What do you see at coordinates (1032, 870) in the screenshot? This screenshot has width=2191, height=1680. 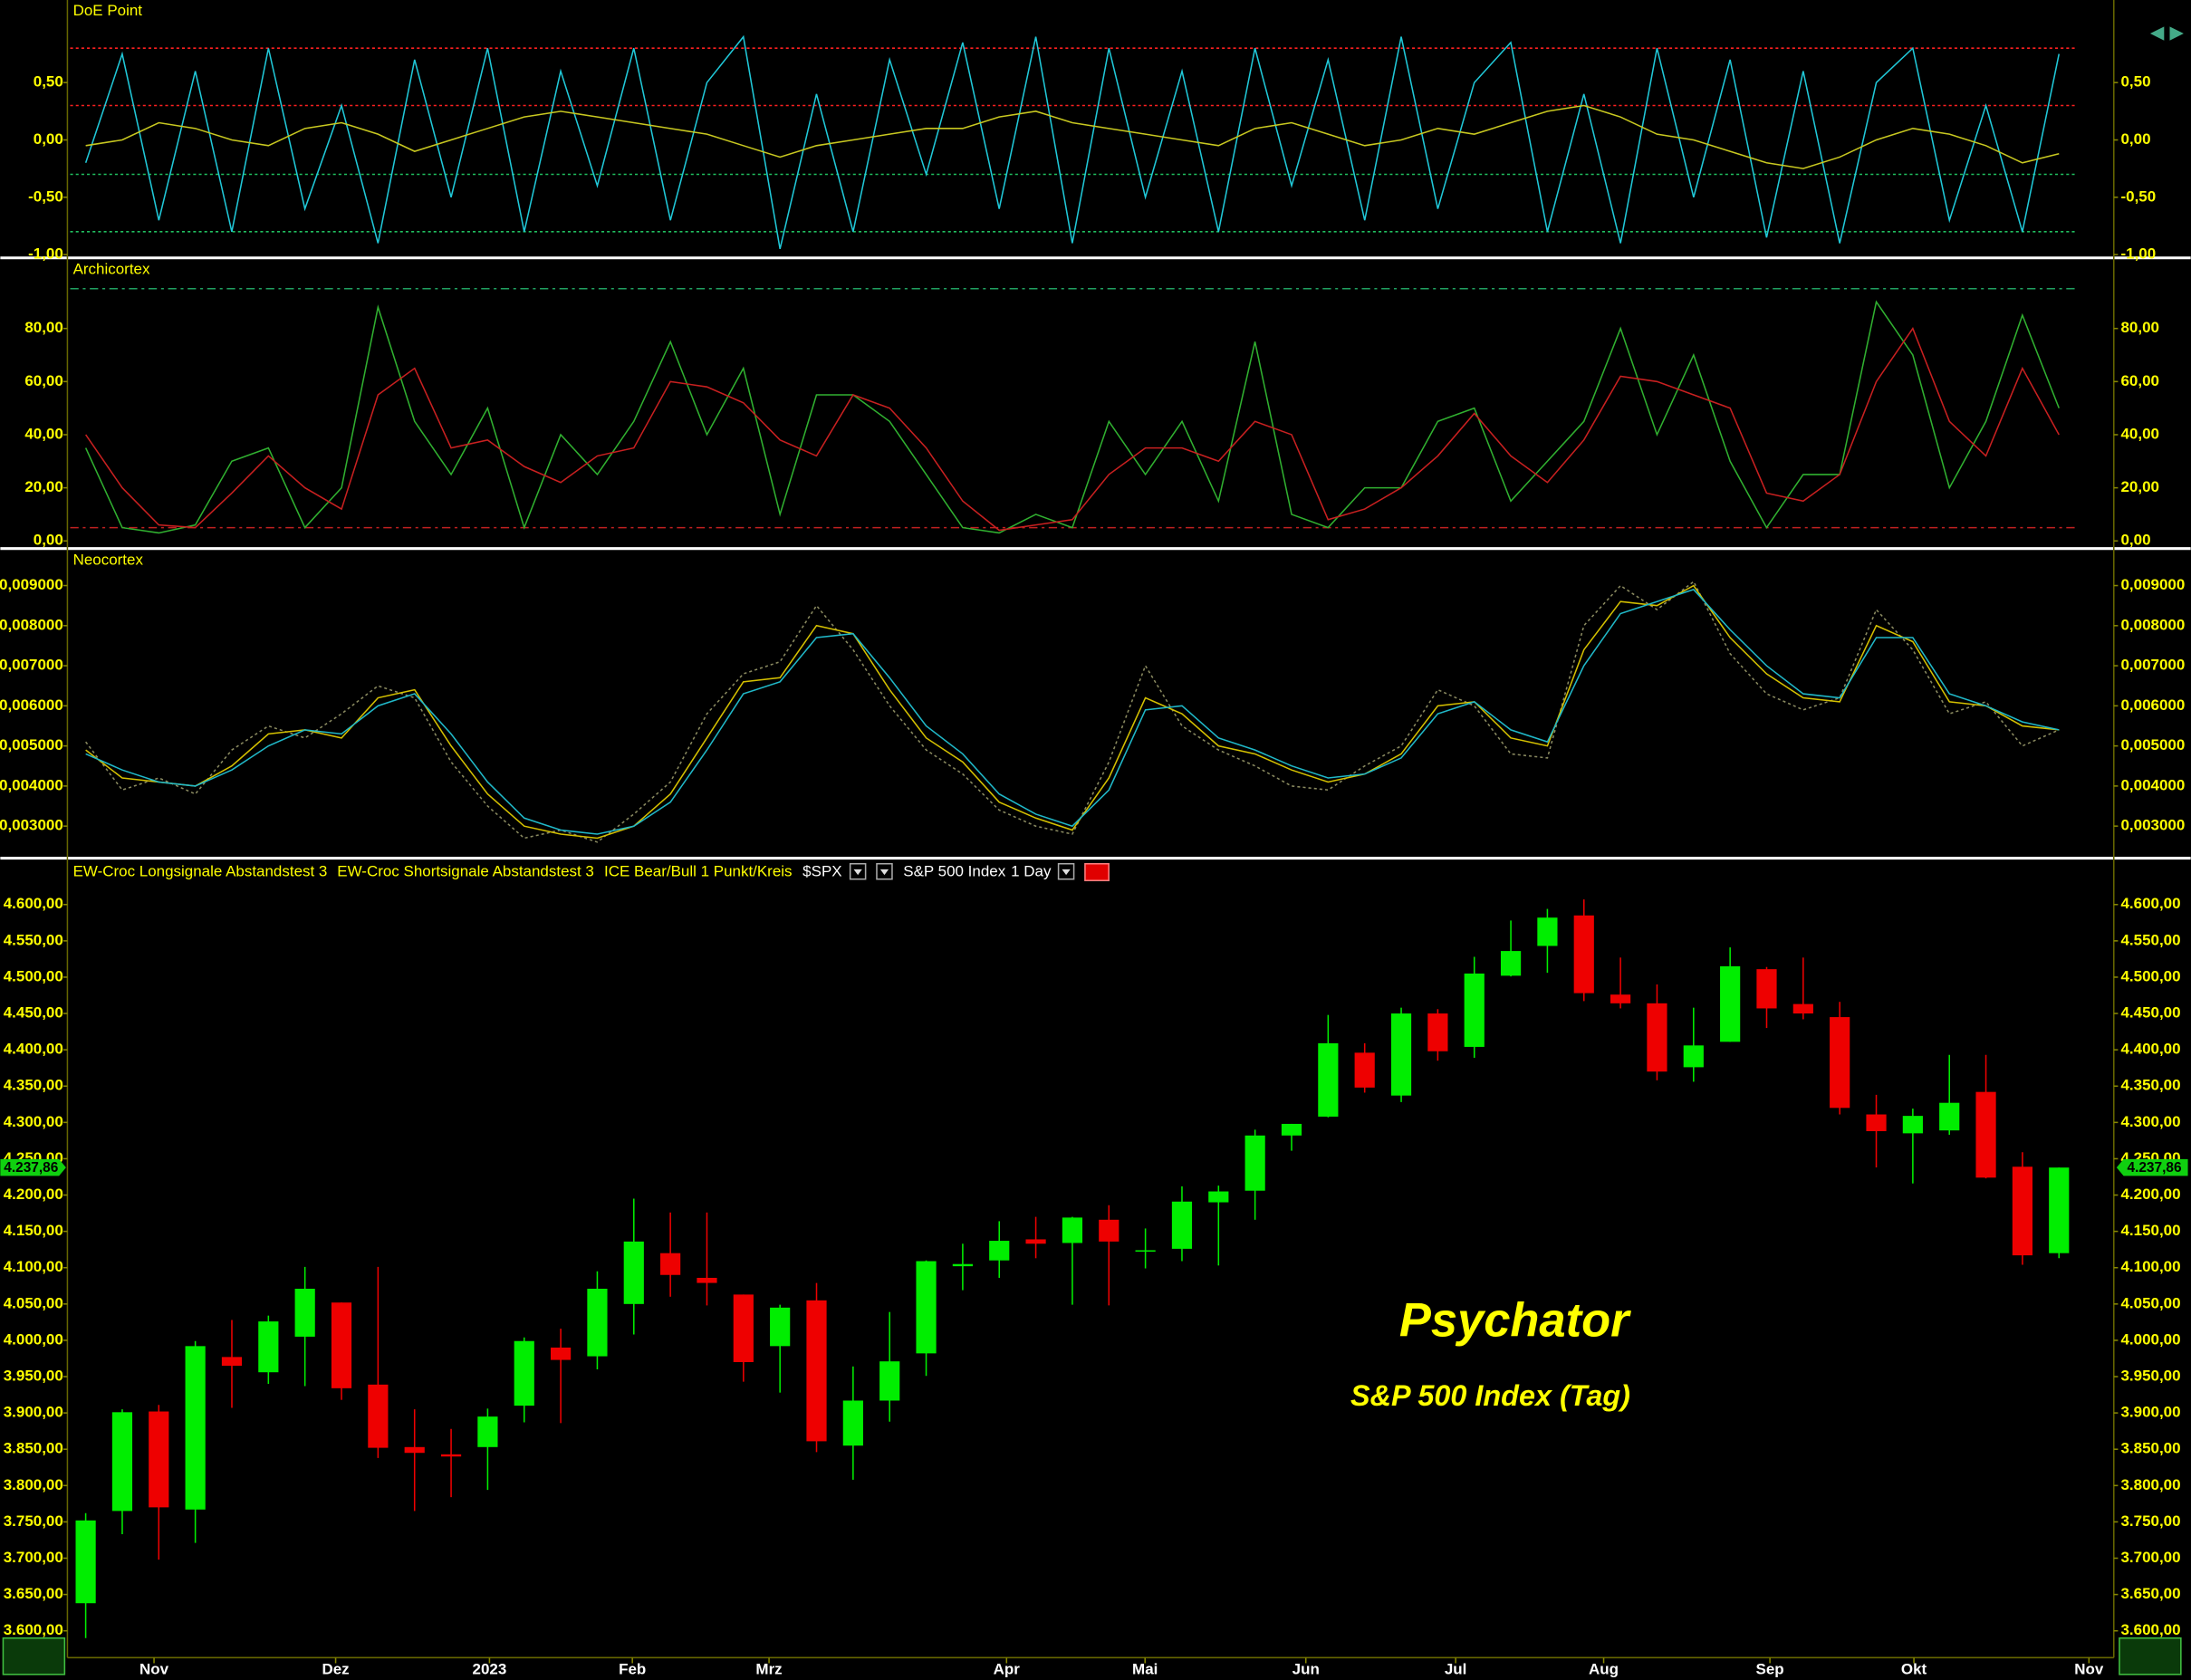 I see `interval: 1 Day` at bounding box center [1032, 870].